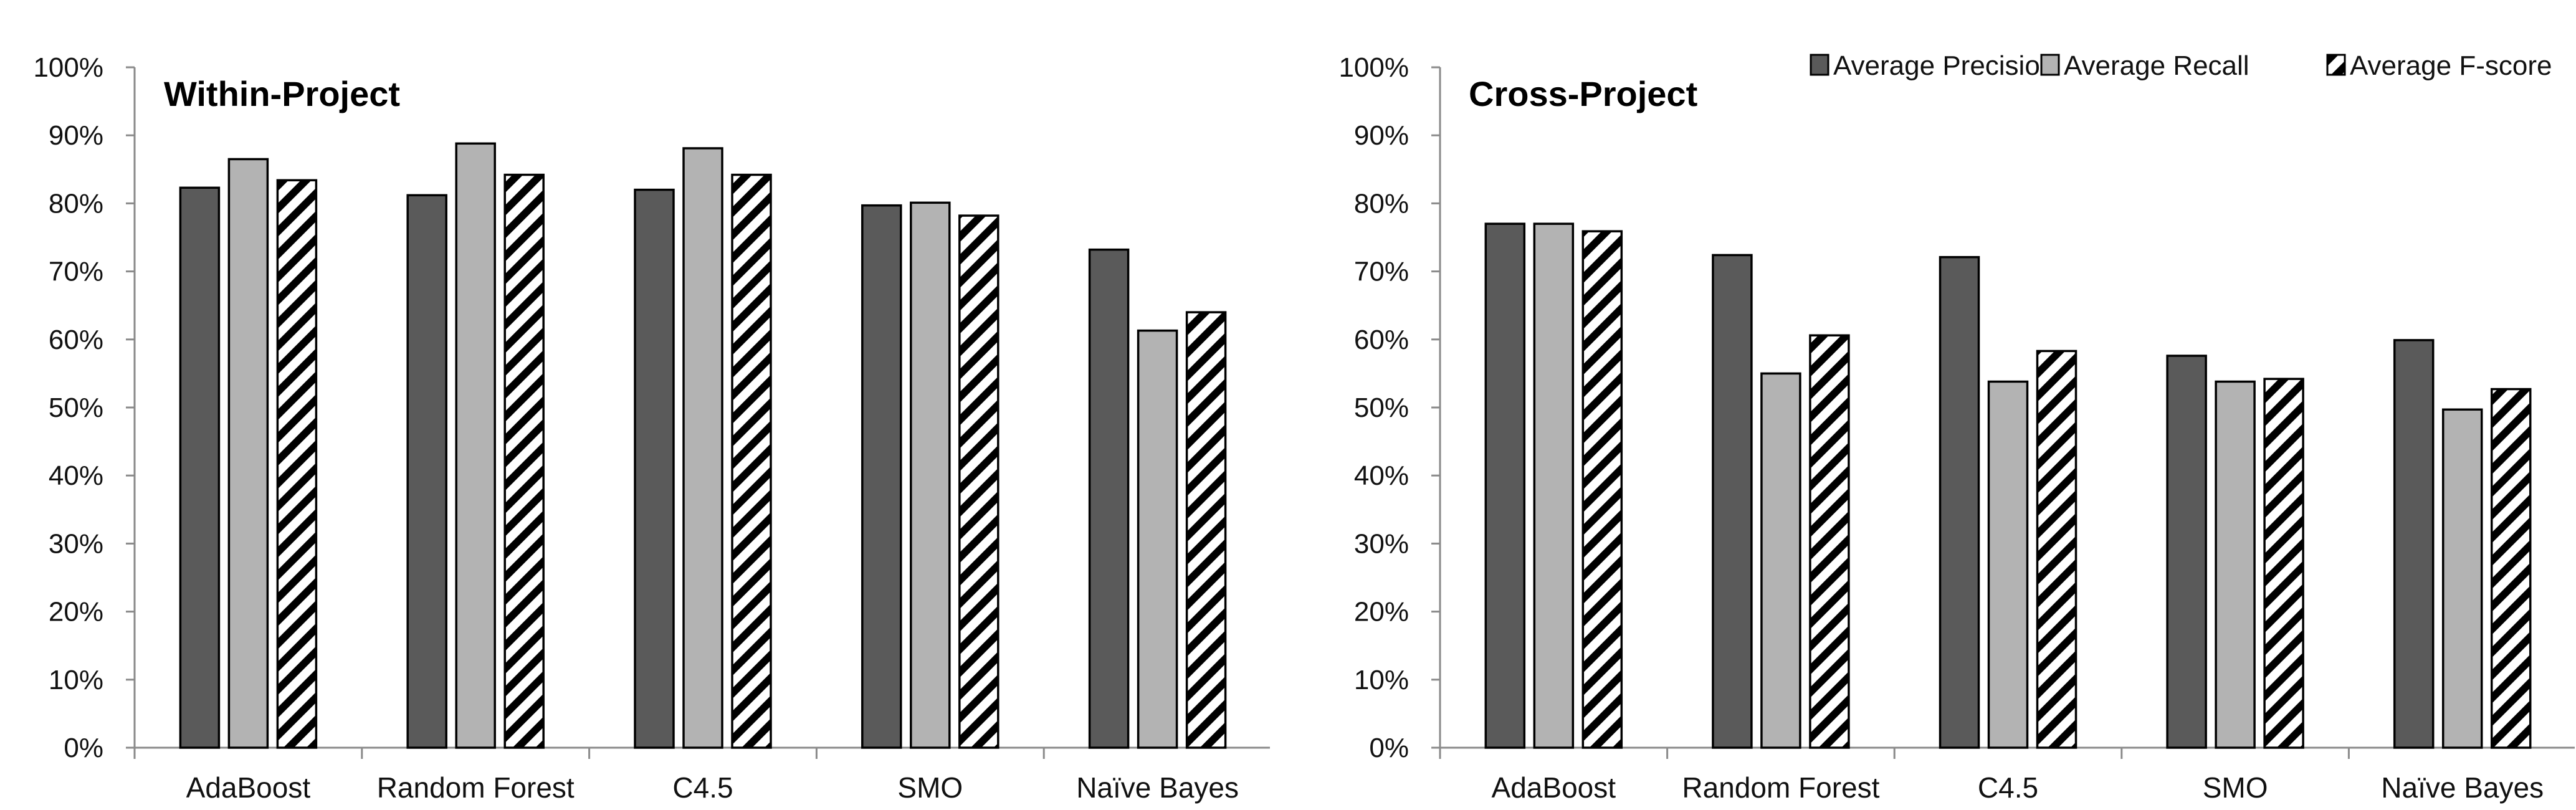 This screenshot has width=2576, height=810. I want to click on legend-fscore-label: Average F-score, so click(2451, 65).